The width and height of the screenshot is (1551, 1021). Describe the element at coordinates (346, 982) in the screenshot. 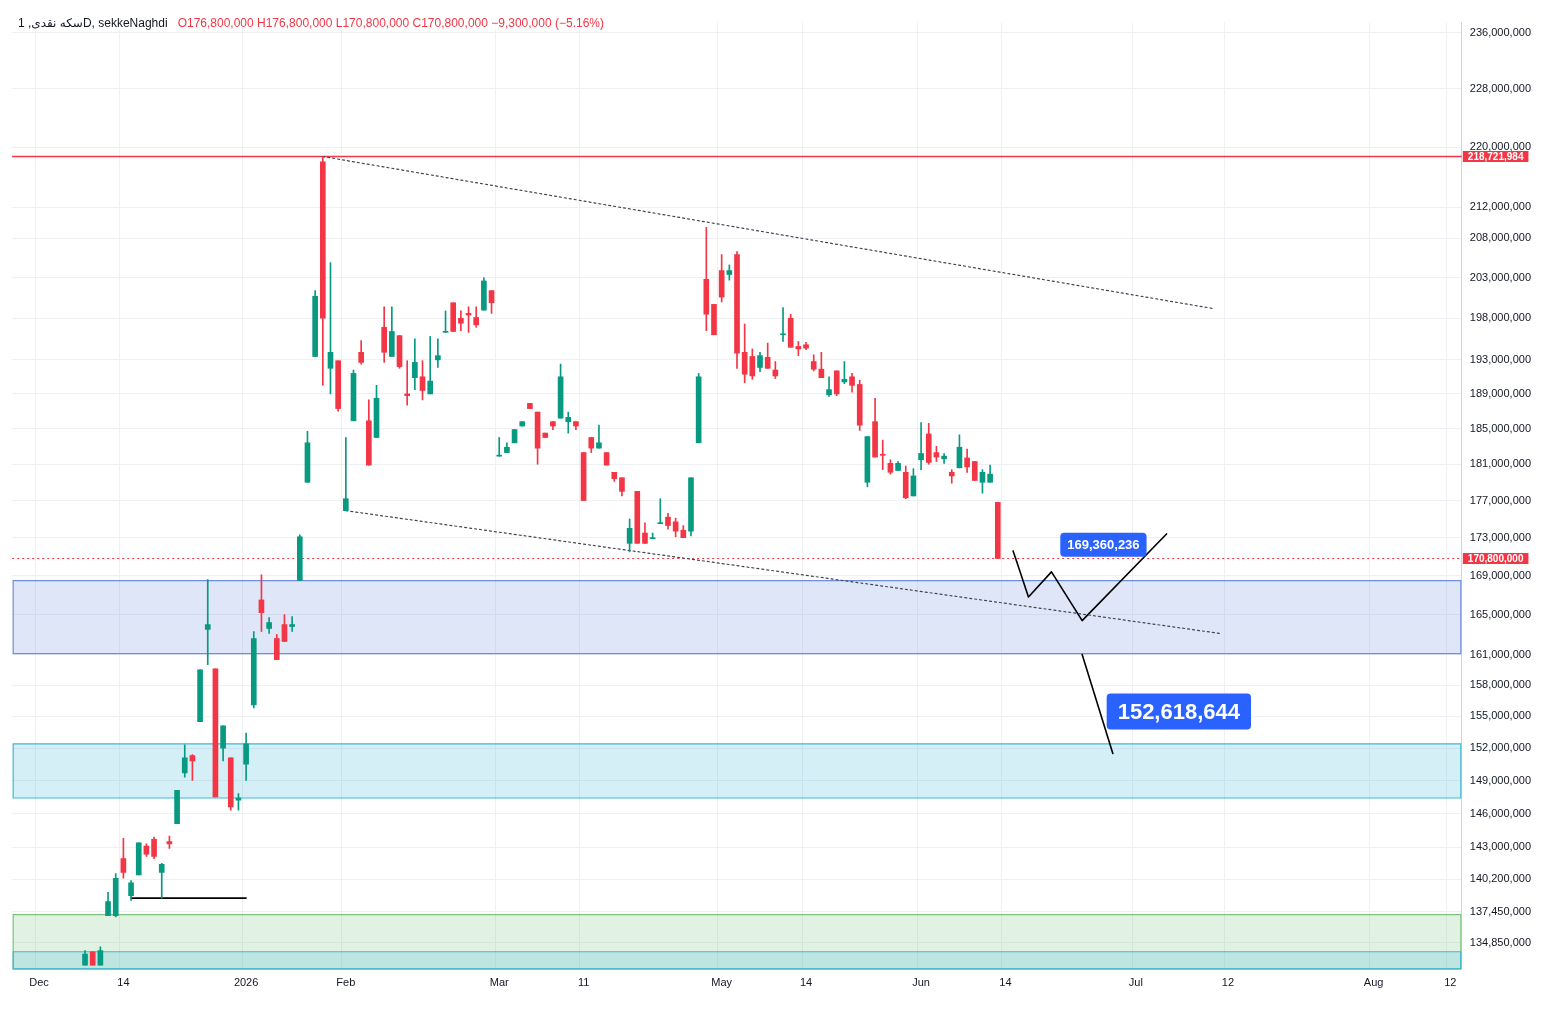

I see `x-tick-label: Feb` at that location.